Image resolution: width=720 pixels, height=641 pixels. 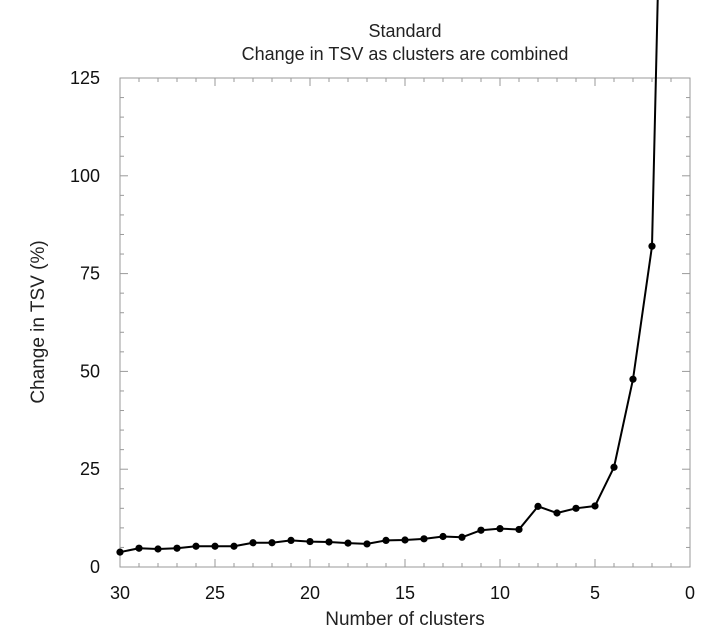 What do you see at coordinates (404, 619) in the screenshot?
I see `x-axis-label: Number of clusters` at bounding box center [404, 619].